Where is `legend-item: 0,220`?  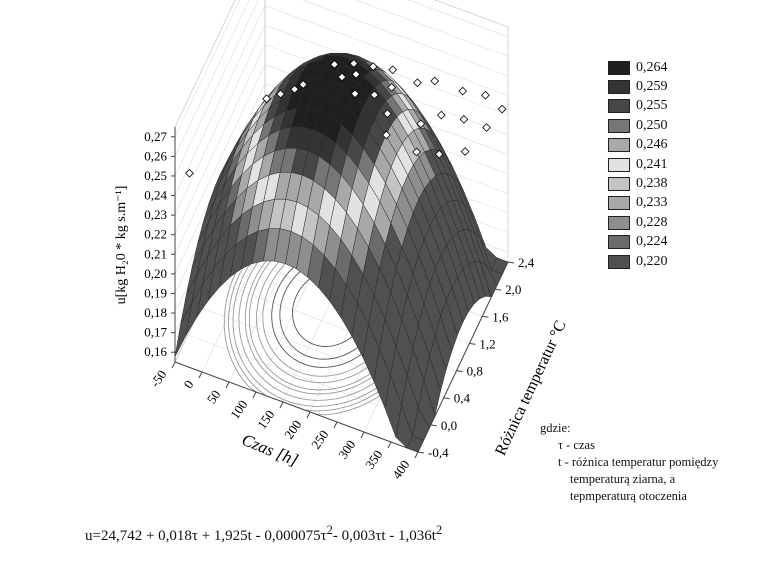 legend-item: 0,220 is located at coordinates (638, 261).